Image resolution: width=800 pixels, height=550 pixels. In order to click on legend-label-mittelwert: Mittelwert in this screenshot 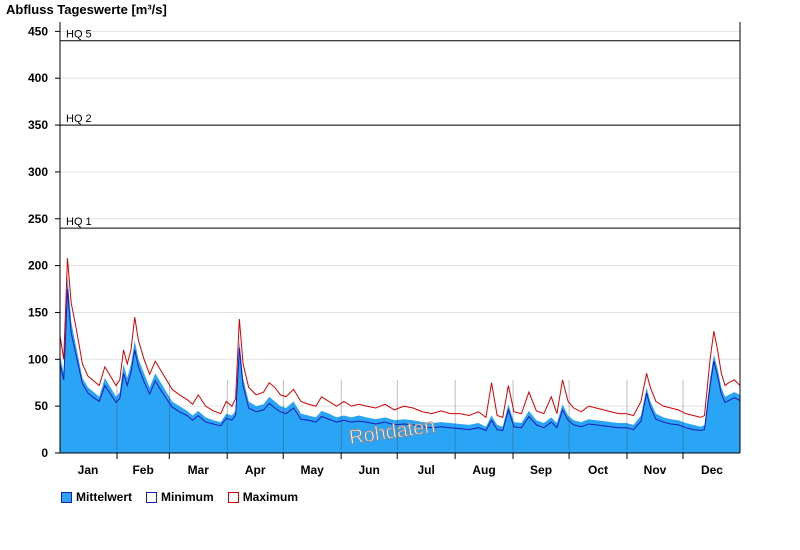, I will do `click(104, 497)`.